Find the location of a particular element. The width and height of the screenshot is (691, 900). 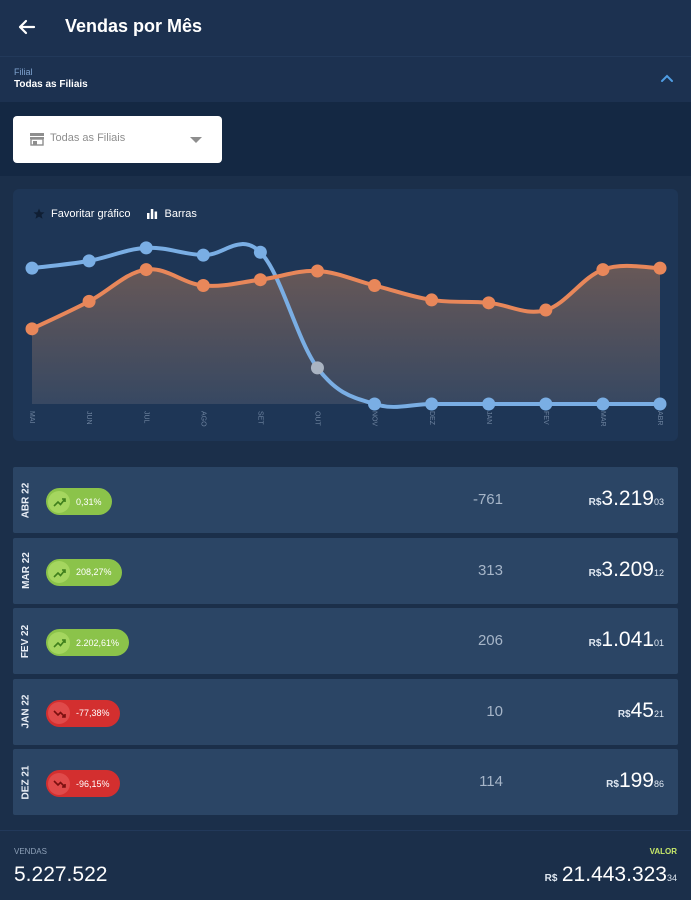

chevron-up-icon is located at coordinates (667, 79).